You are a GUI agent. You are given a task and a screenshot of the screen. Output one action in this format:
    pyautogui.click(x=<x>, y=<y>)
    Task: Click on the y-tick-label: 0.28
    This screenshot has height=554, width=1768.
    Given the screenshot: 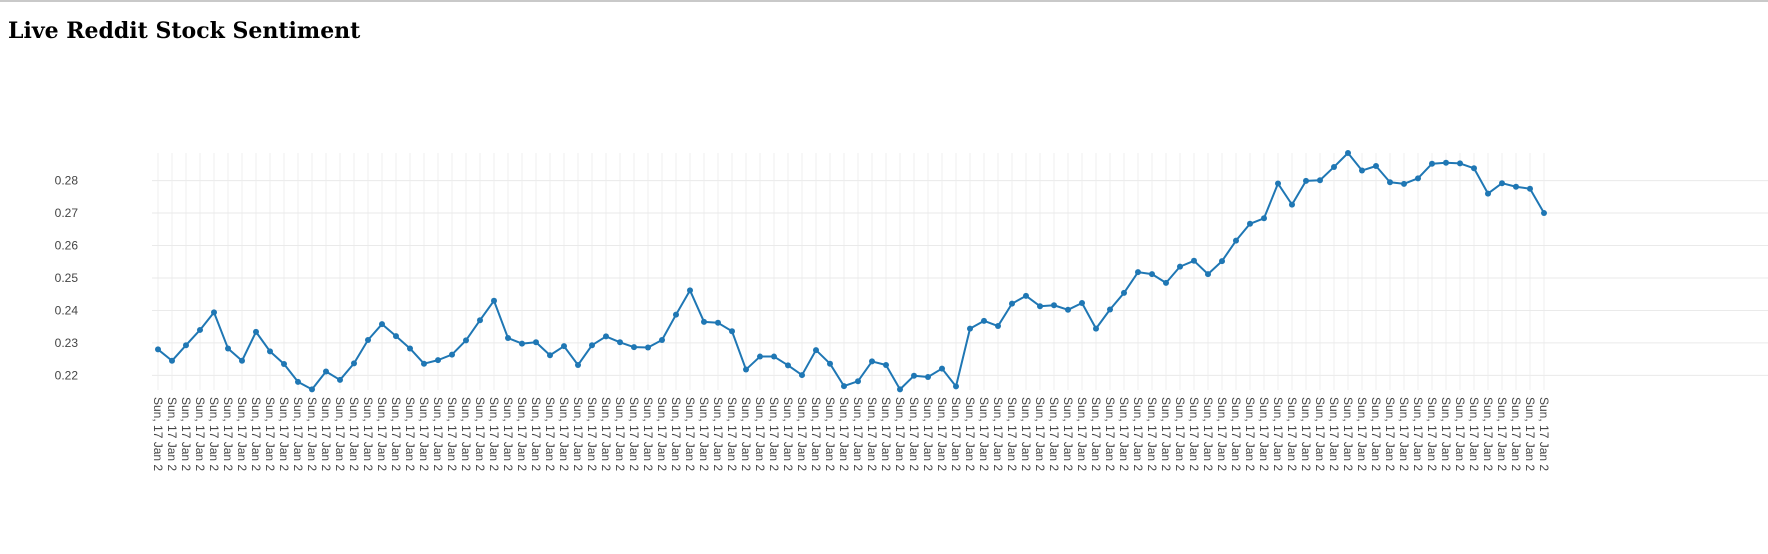 What is the action you would take?
    pyautogui.click(x=67, y=181)
    